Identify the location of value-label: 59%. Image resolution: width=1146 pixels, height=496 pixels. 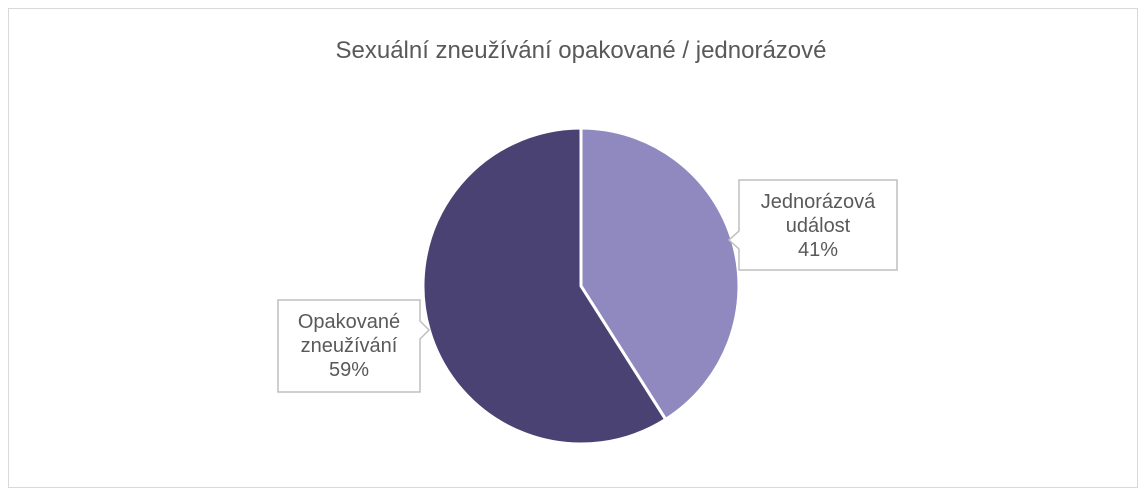
(349, 370).